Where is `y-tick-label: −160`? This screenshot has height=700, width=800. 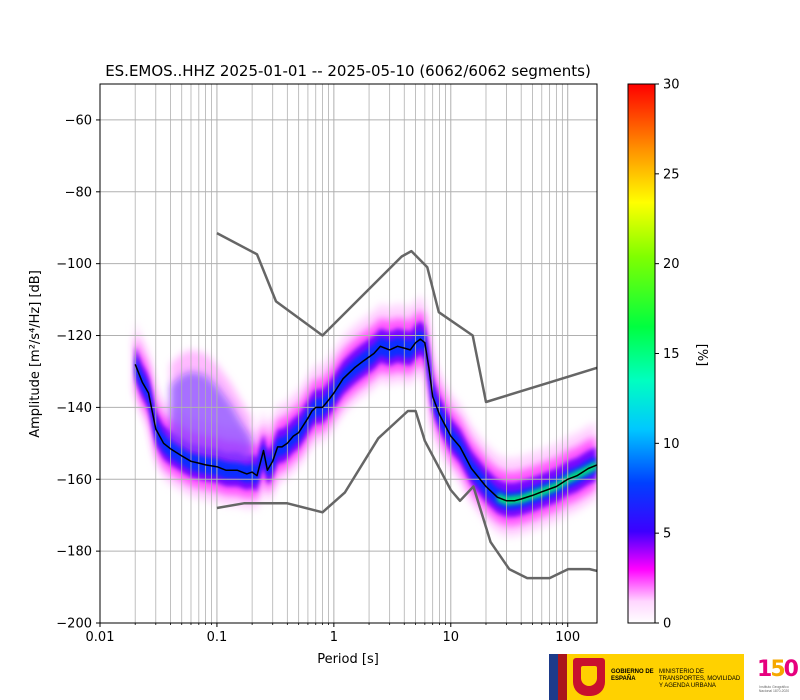 y-tick-label: −160 is located at coordinates (74, 480).